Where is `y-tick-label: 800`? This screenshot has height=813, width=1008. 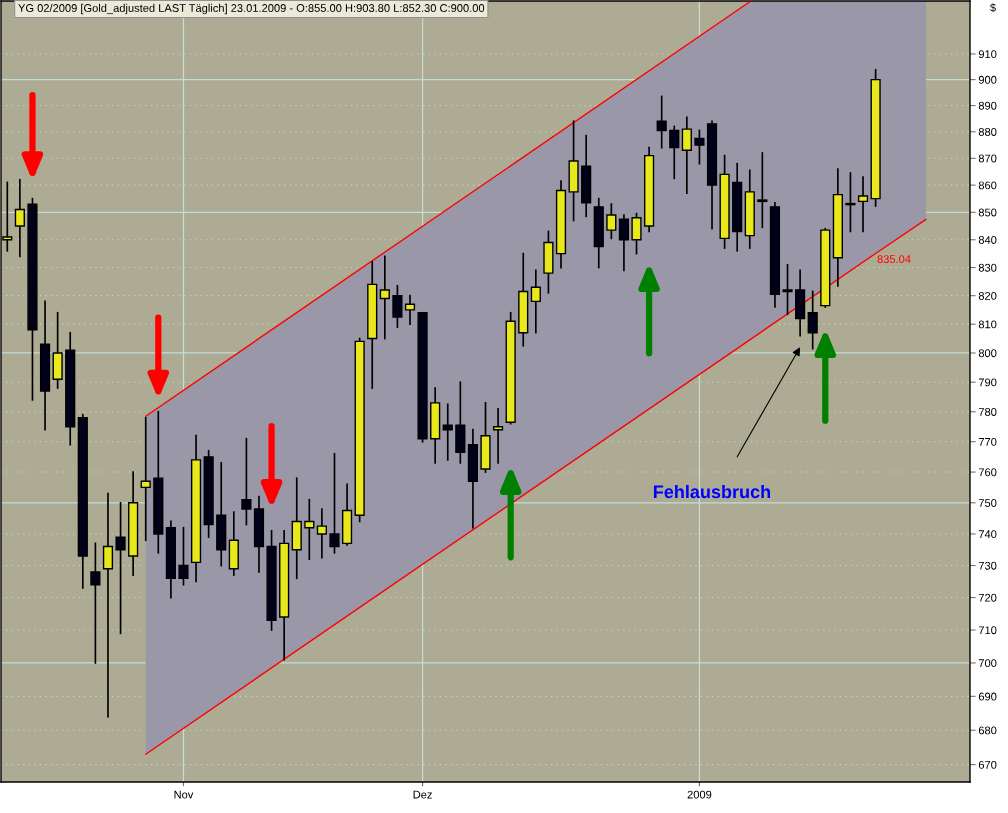 y-tick-label: 800 is located at coordinates (987, 353).